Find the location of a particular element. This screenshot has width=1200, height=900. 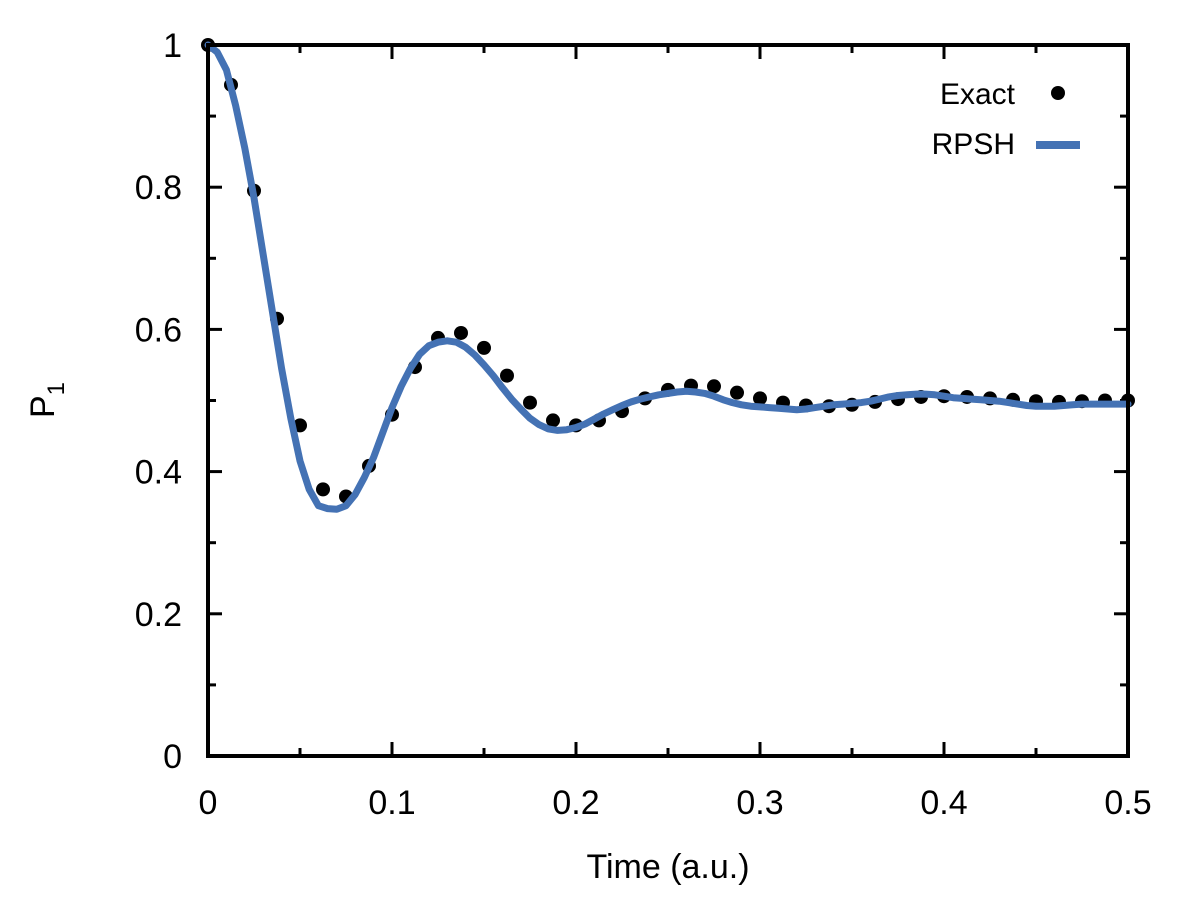

legend: Exact RPSH is located at coordinates (1006, 119).